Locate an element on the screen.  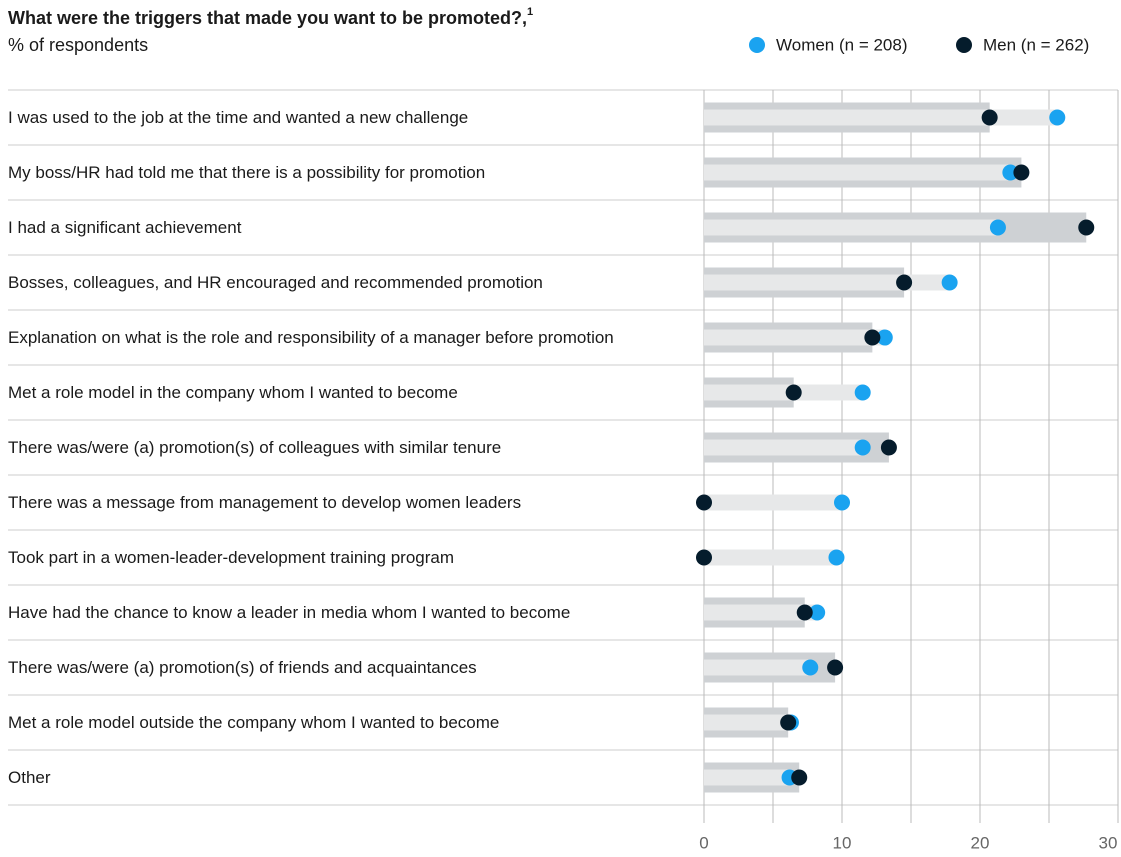
chart-subtitle: % of respondents is located at coordinates (78, 45).